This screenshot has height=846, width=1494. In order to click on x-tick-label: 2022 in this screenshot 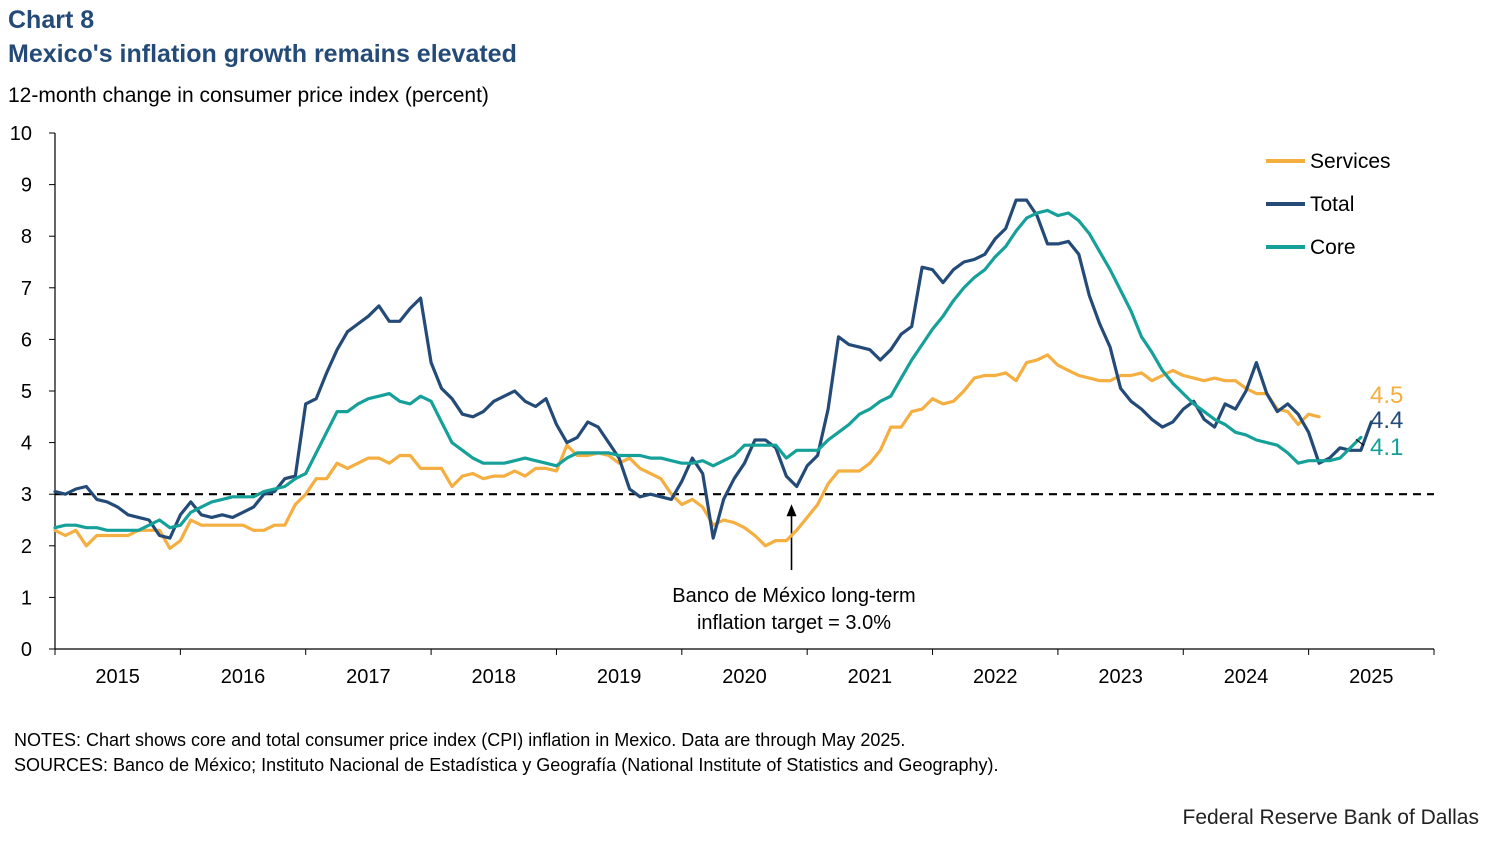, I will do `click(995, 677)`.